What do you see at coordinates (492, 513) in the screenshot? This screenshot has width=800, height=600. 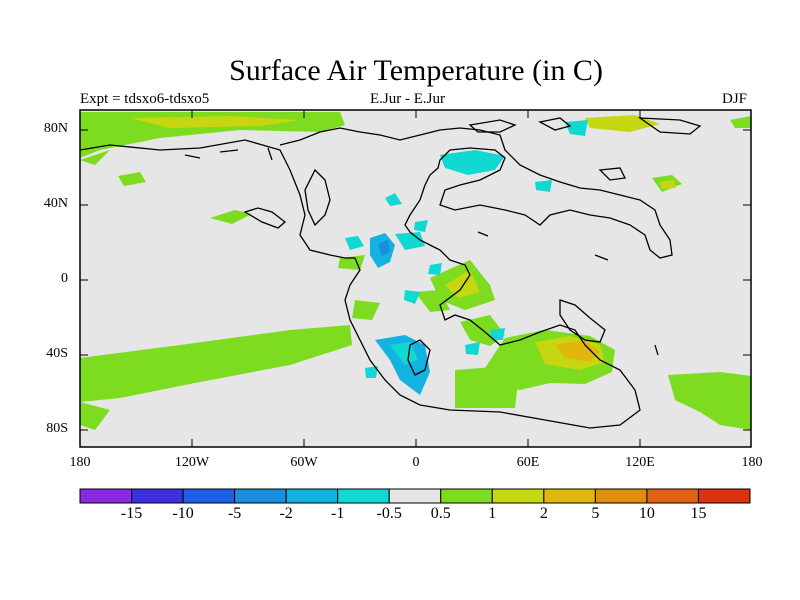 I see `colorbar-label: 1` at bounding box center [492, 513].